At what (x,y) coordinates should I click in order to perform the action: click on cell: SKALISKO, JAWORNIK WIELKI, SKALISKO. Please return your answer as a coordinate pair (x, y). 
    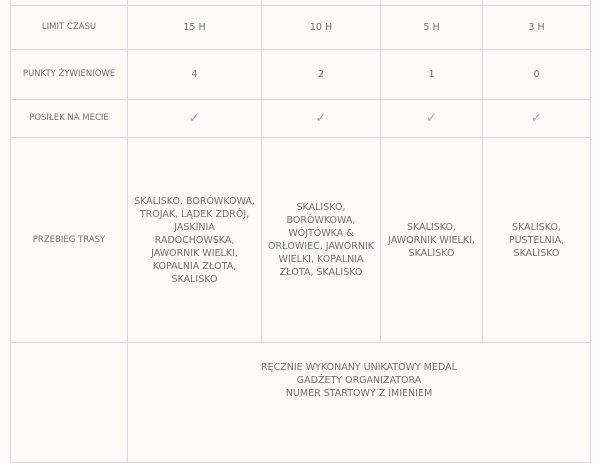
    Looking at the image, I should click on (431, 240).